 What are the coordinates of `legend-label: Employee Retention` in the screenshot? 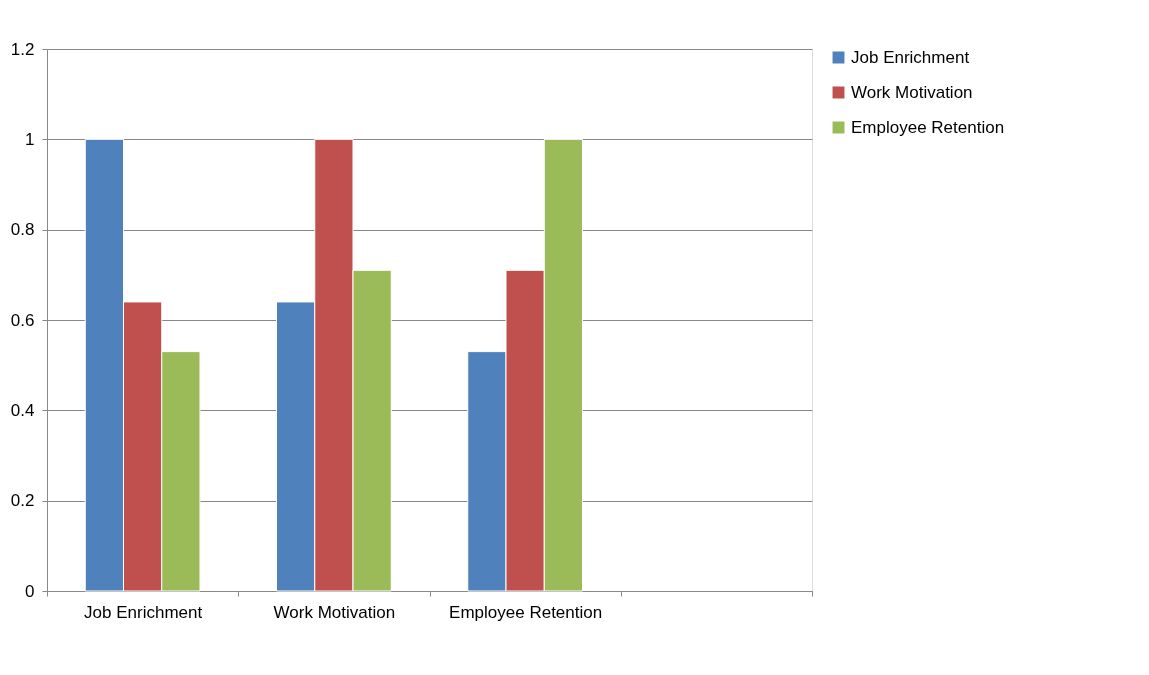 It's located at (928, 127).